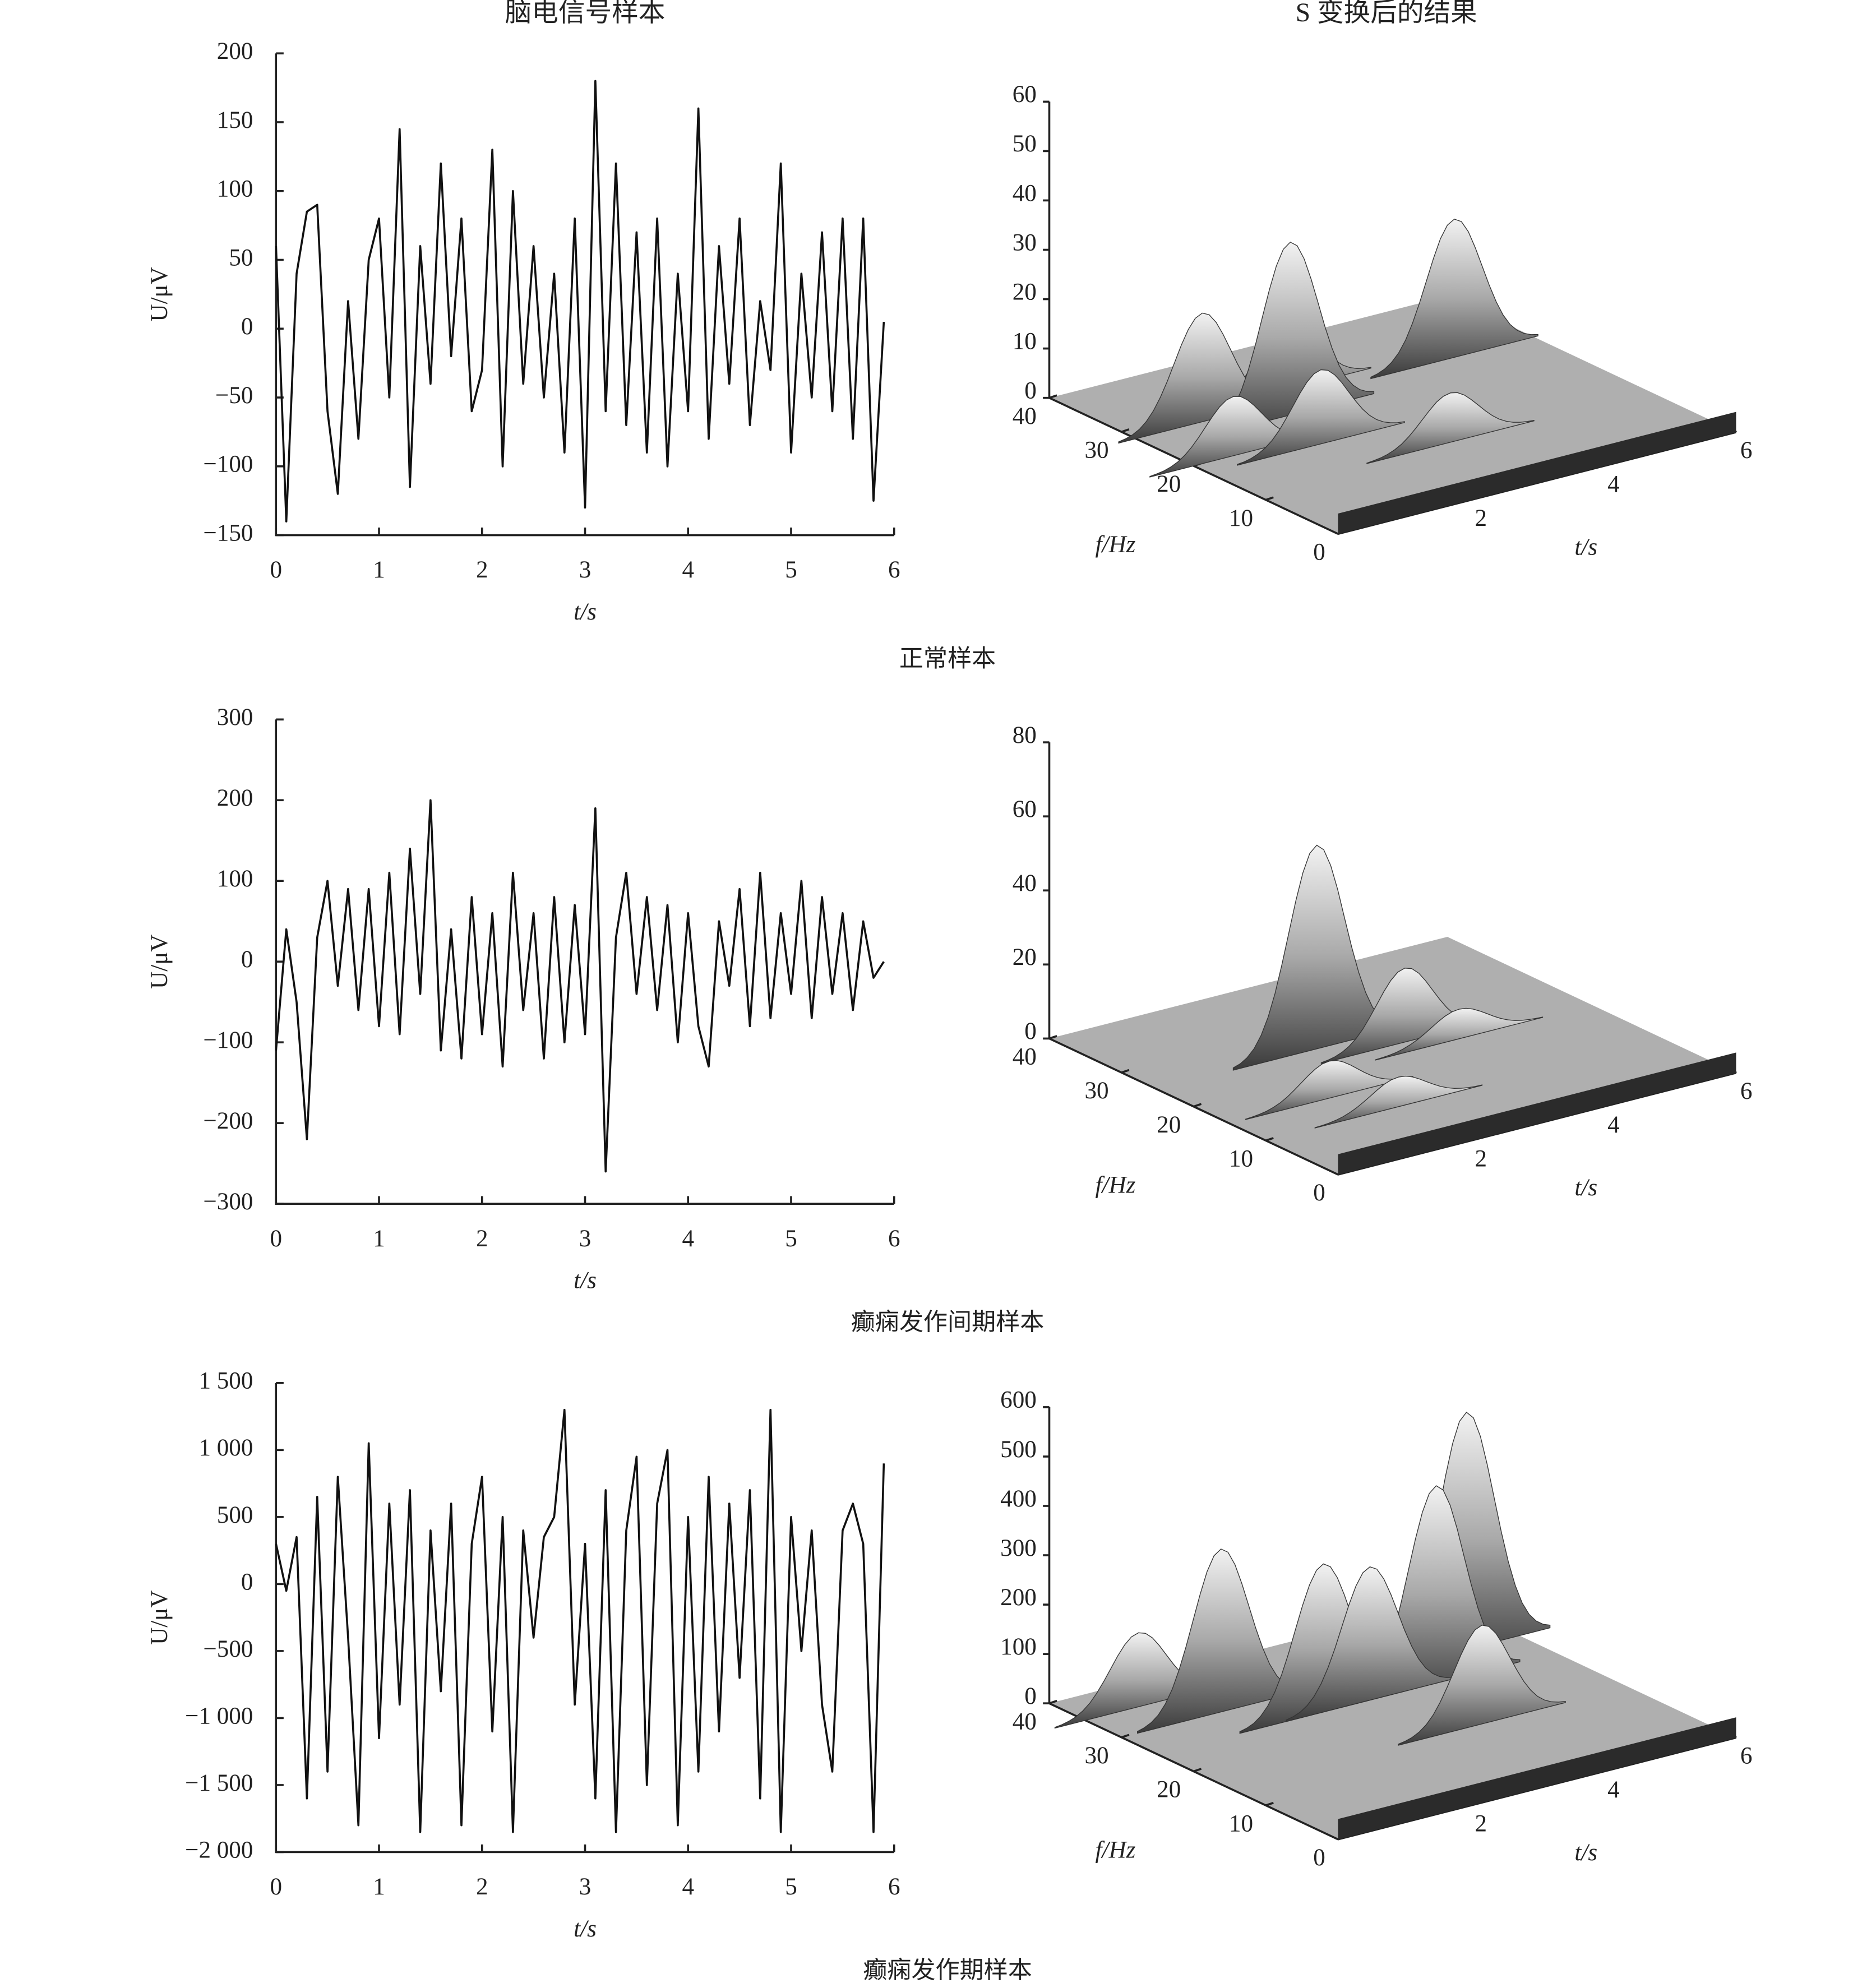 The width and height of the screenshot is (1876, 1983). What do you see at coordinates (1025, 144) in the screenshot?
I see `z-tick-label: 50` at bounding box center [1025, 144].